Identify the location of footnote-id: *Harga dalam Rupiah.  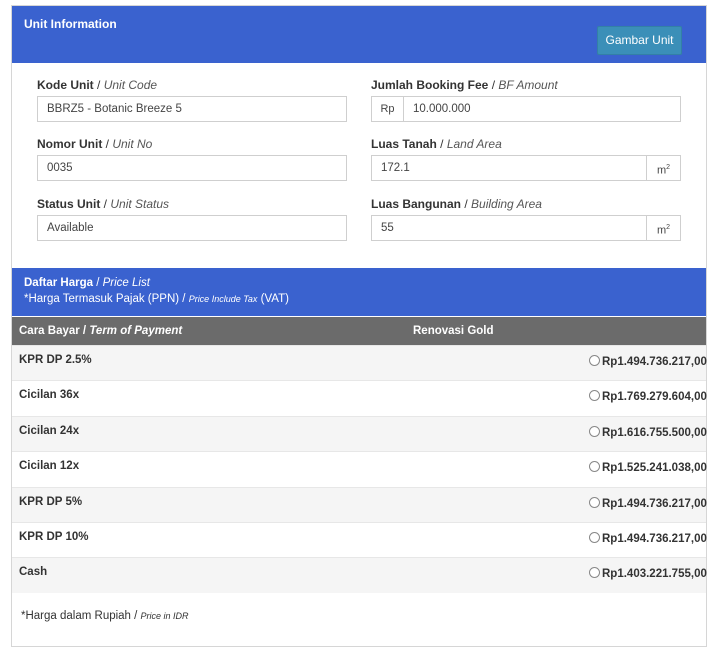
(76, 616).